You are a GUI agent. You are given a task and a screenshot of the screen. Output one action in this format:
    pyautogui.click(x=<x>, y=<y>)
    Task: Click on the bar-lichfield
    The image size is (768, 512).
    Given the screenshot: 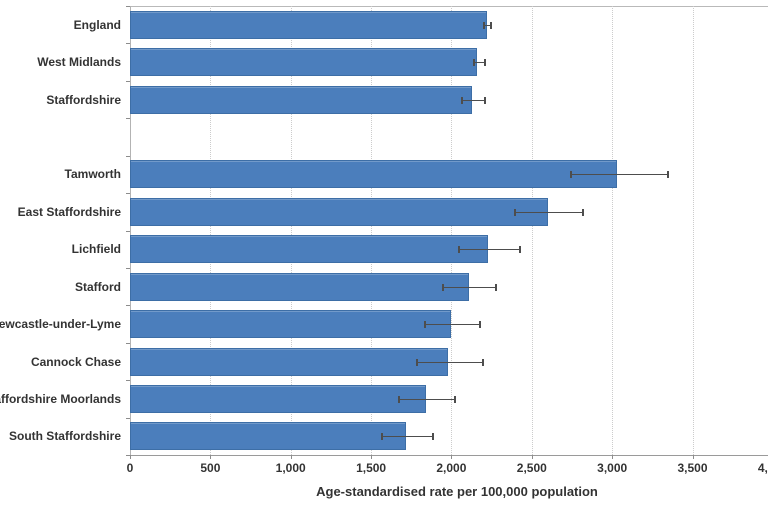 What is the action you would take?
    pyautogui.click(x=309, y=249)
    